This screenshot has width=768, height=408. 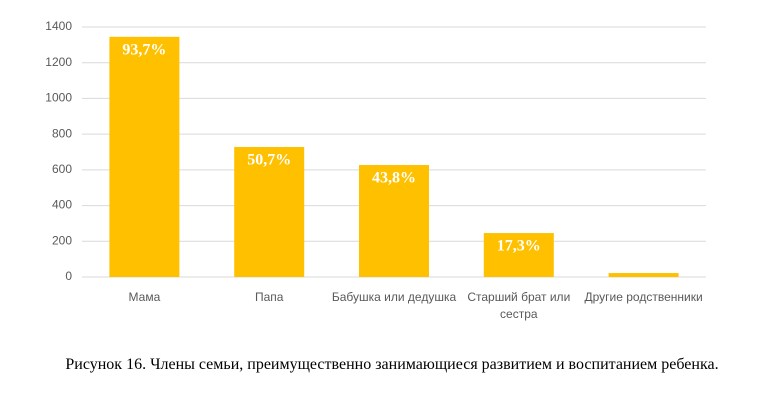 What do you see at coordinates (62, 133) in the screenshot?
I see `y-tick-label: 800` at bounding box center [62, 133].